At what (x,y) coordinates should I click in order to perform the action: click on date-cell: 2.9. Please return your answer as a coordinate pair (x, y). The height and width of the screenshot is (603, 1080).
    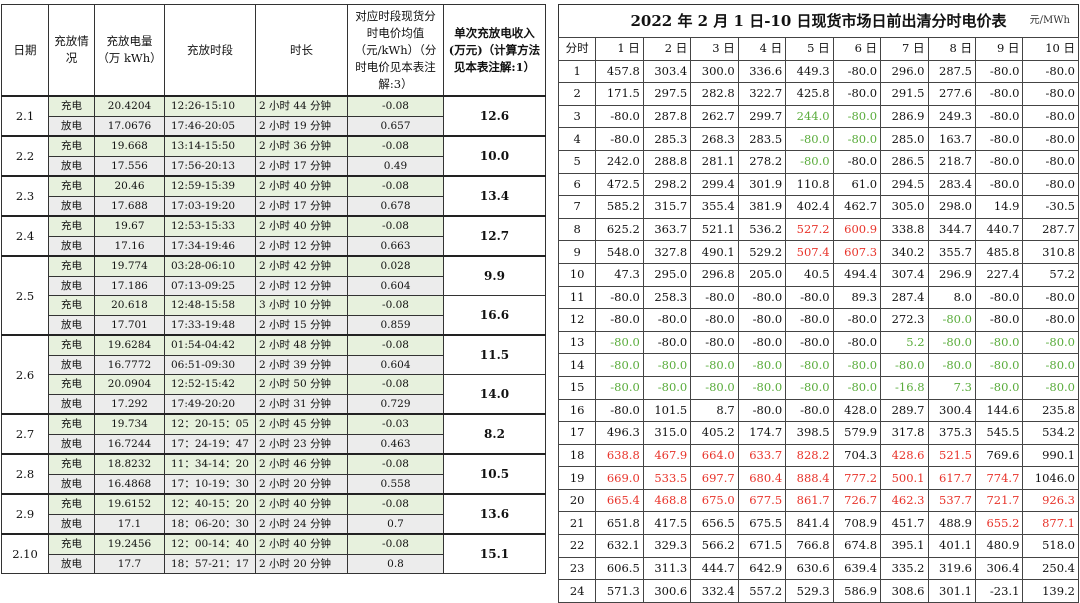
    Looking at the image, I should click on (25, 514).